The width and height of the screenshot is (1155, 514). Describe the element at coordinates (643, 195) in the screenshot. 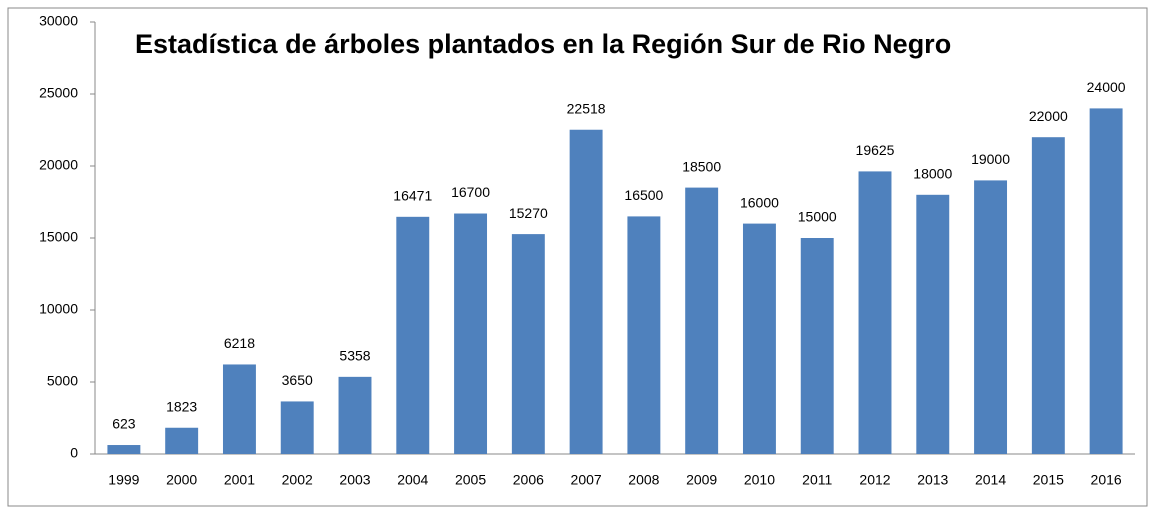

I see `data-label: 16500` at that location.